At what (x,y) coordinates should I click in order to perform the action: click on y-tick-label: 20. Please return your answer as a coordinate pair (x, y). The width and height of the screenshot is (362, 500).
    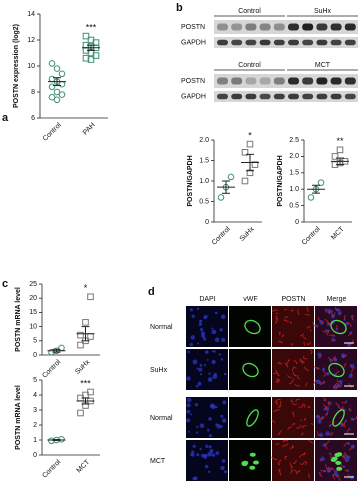
    Looking at the image, I should click on (33, 298).